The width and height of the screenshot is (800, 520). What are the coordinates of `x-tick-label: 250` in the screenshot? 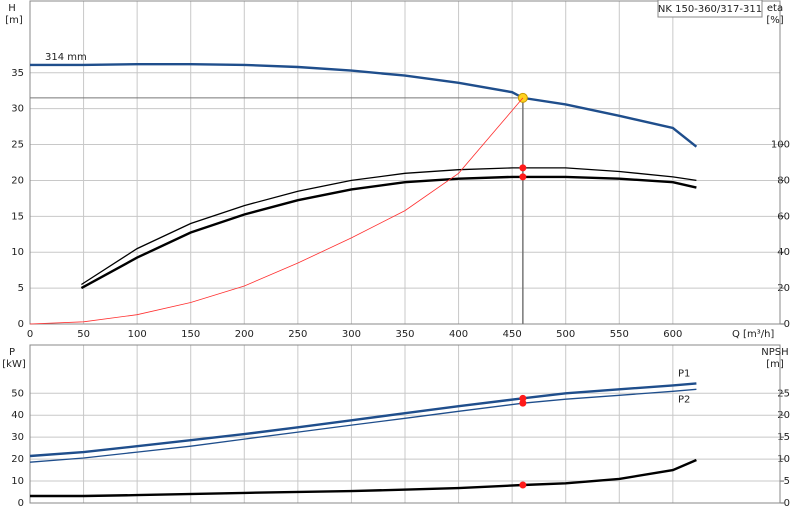 It's located at (297, 334).